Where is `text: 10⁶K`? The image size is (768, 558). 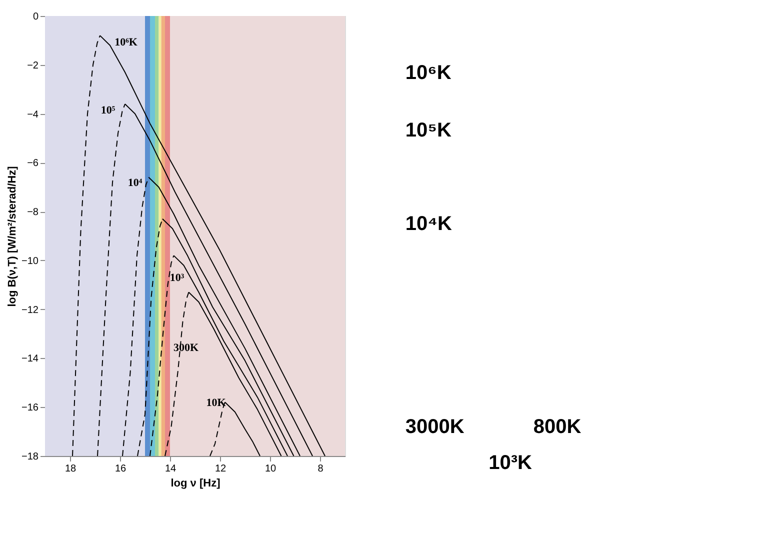
text: 10⁶K is located at coordinates (428, 73).